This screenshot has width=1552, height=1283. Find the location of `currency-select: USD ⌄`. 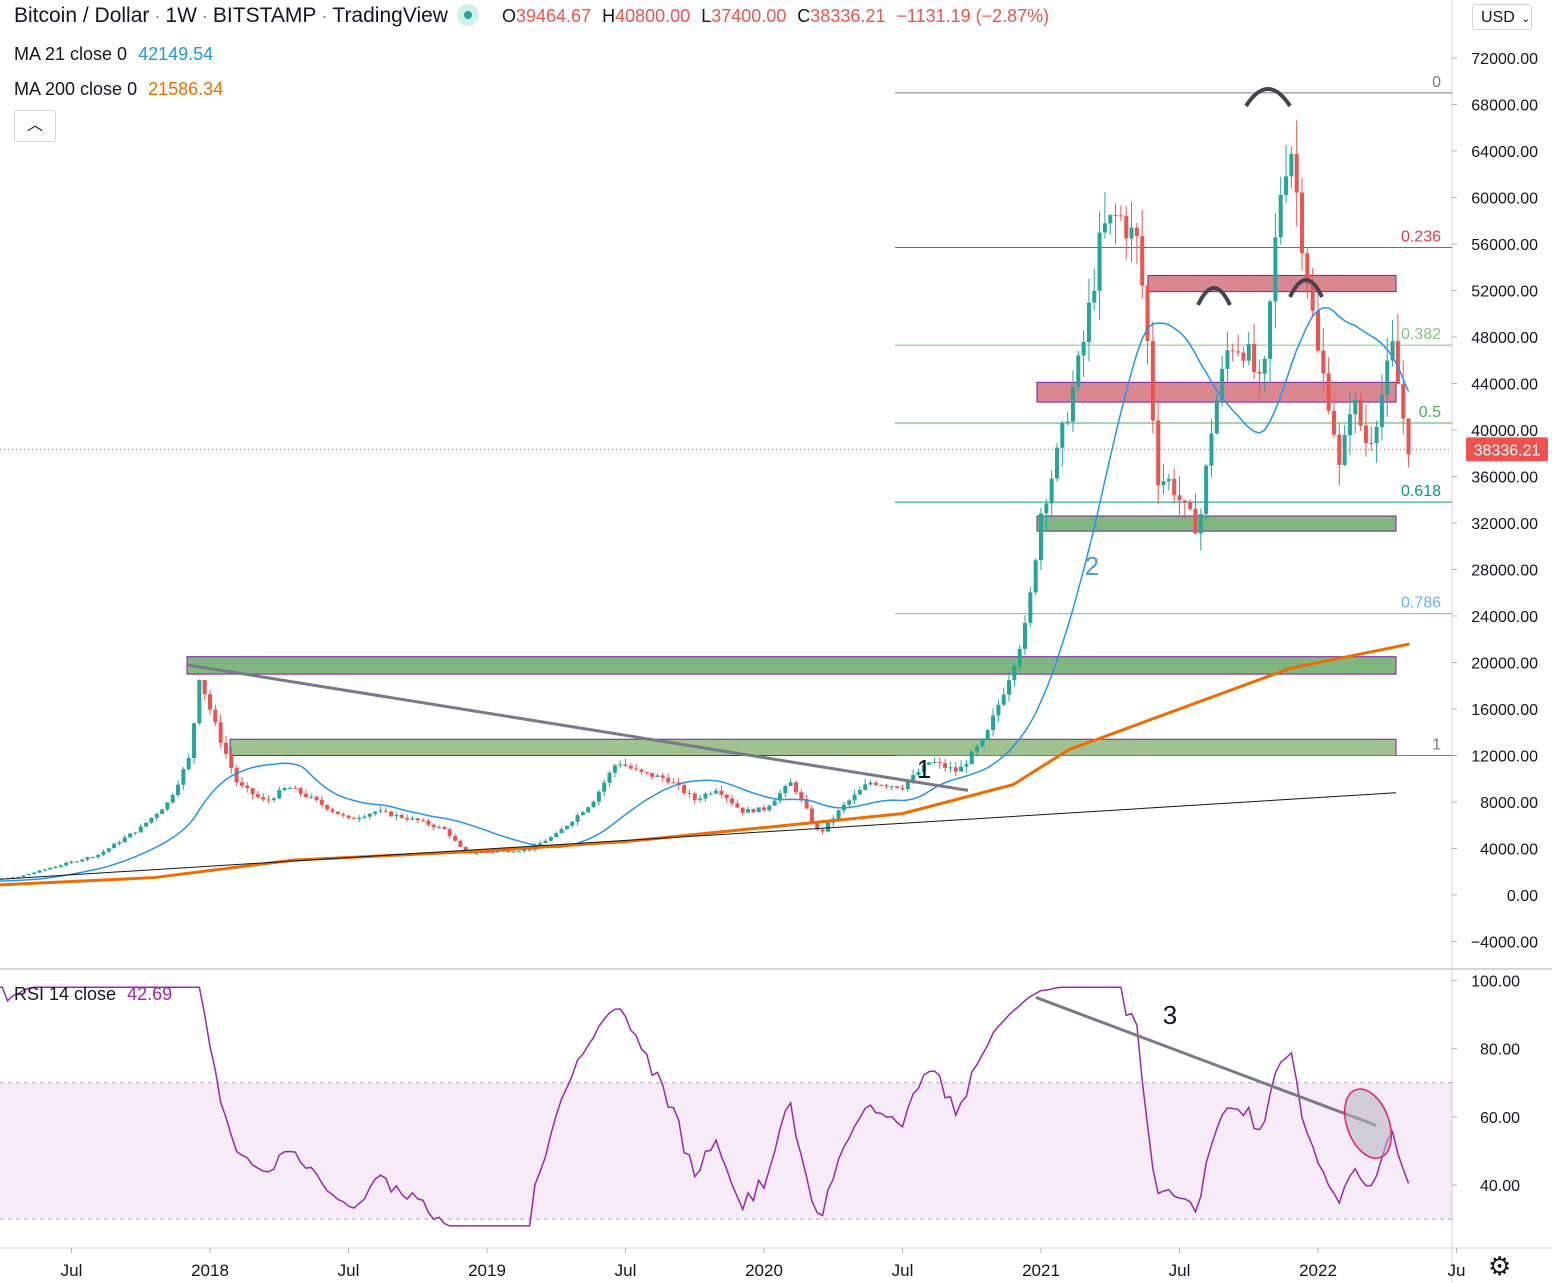

currency-select: USD ⌄ is located at coordinates (1502, 17).